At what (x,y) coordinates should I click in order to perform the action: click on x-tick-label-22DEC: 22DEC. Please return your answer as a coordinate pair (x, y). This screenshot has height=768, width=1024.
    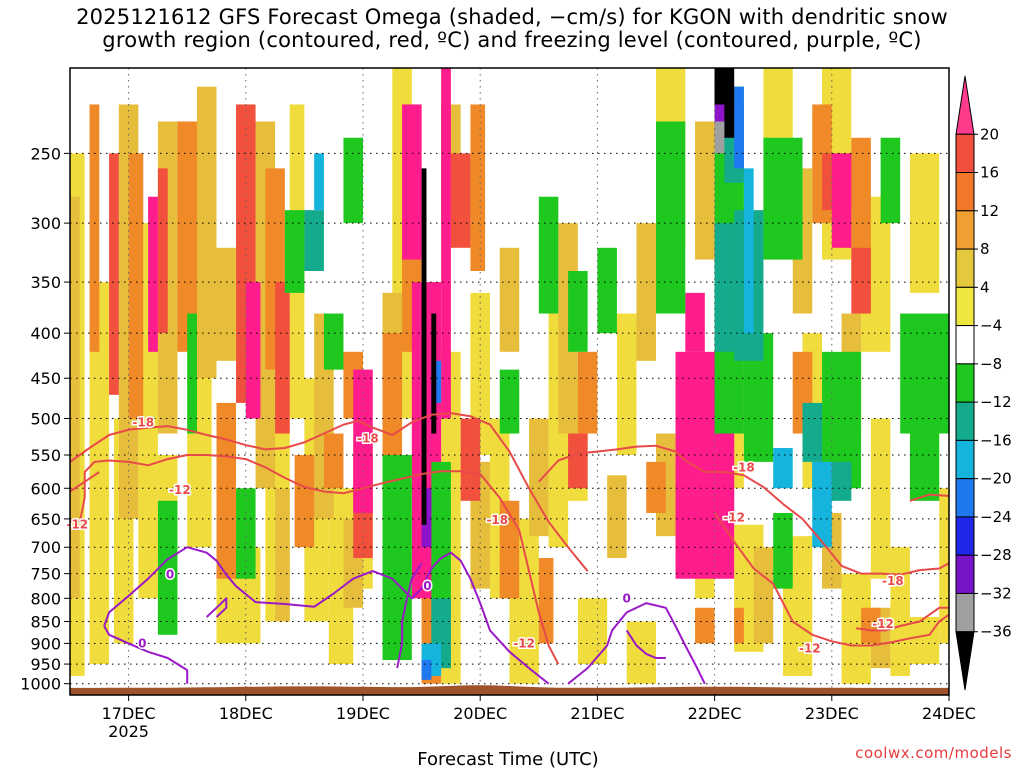
    Looking at the image, I should click on (715, 713).